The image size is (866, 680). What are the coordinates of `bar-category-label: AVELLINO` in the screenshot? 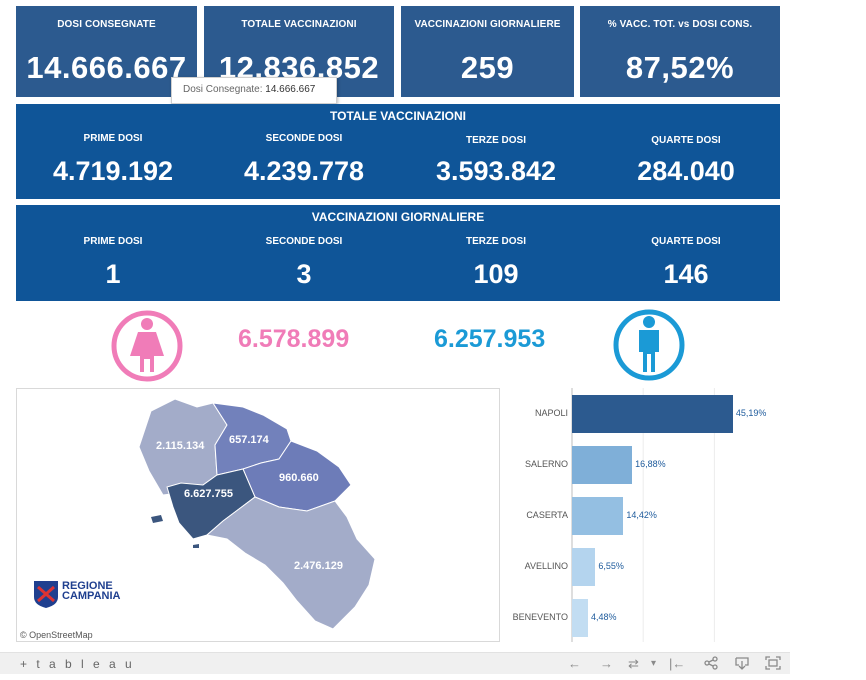 It's located at (546, 566).